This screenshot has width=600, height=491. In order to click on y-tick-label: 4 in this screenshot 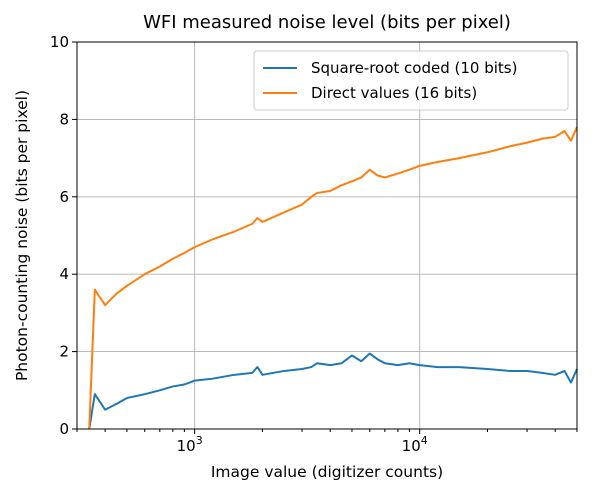, I will do `click(64, 274)`.